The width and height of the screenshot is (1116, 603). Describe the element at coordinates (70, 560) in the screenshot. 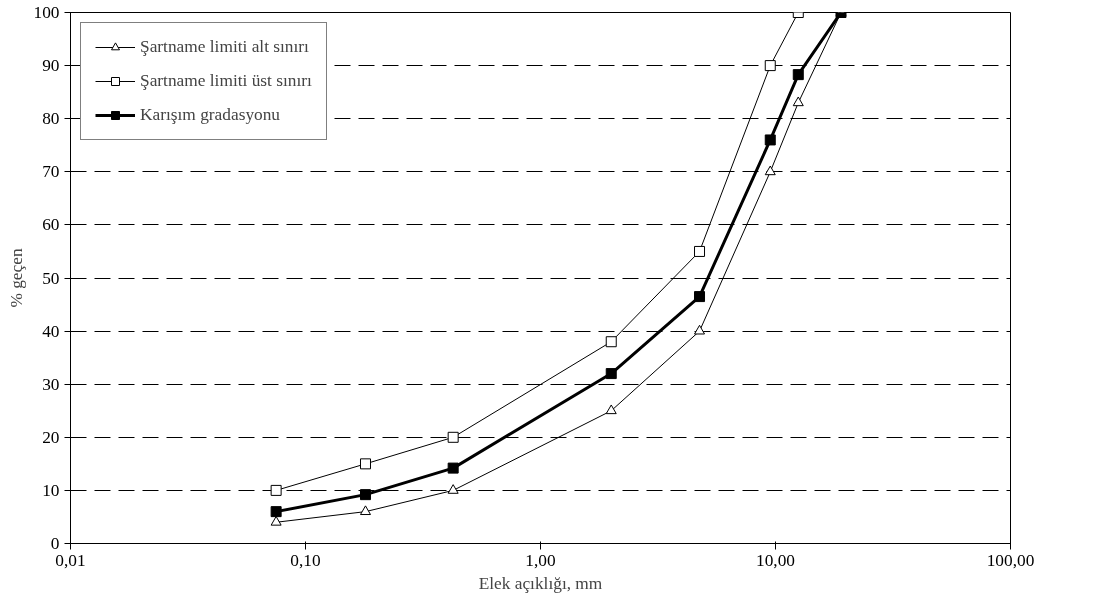

I see `x-tick-label: 0,01` at that location.